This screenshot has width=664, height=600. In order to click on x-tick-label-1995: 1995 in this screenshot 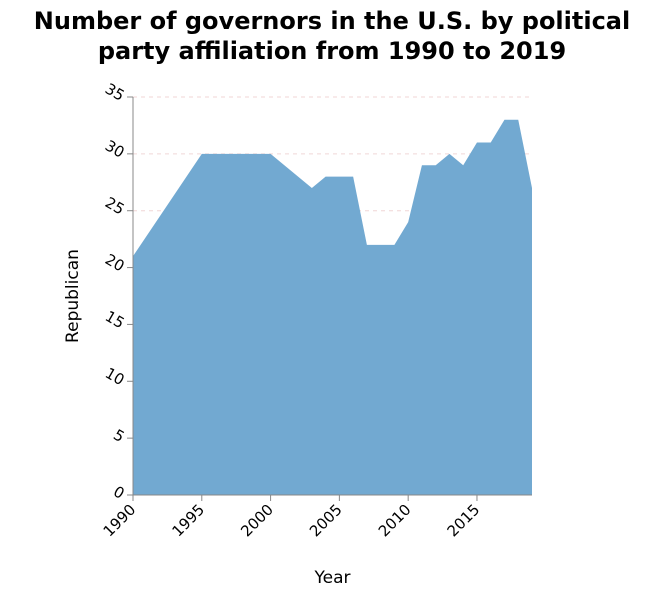, I will do `click(188, 521)`.